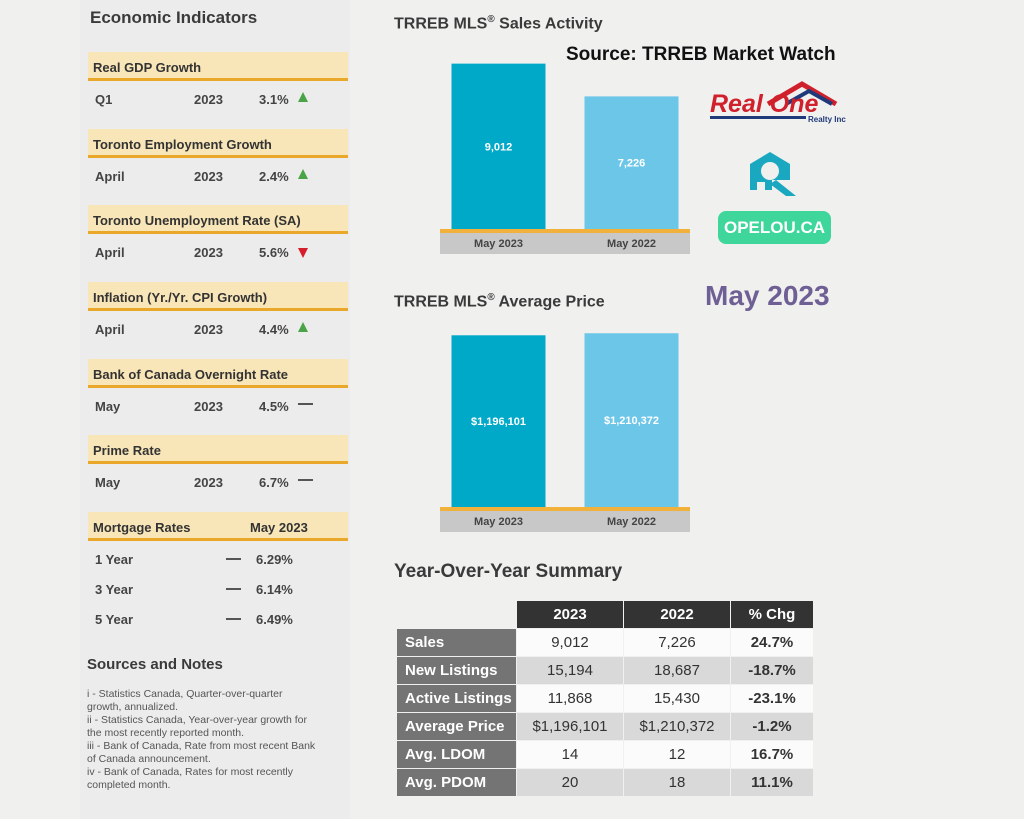 This screenshot has width=1024, height=819. Describe the element at coordinates (456, 754) in the screenshot. I see `row-label: Avg. LDOM` at that location.